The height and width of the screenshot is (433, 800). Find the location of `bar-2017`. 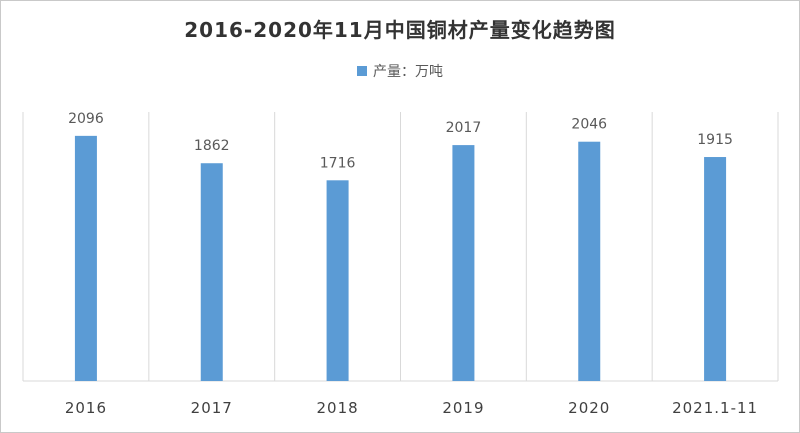

bar-2017 is located at coordinates (211, 272).